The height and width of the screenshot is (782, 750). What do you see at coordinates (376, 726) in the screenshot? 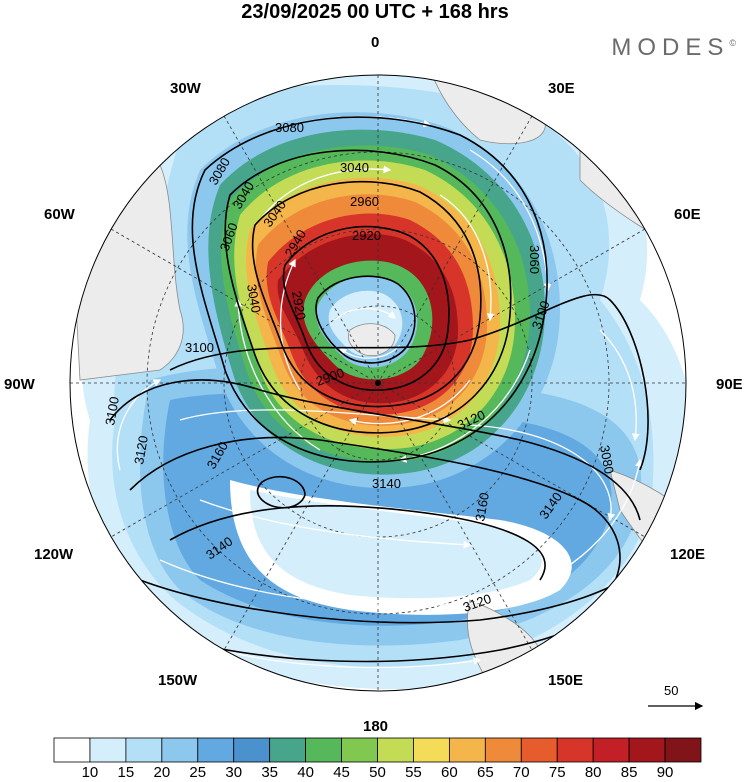
I see `lon-label-180: 180` at bounding box center [376, 726].